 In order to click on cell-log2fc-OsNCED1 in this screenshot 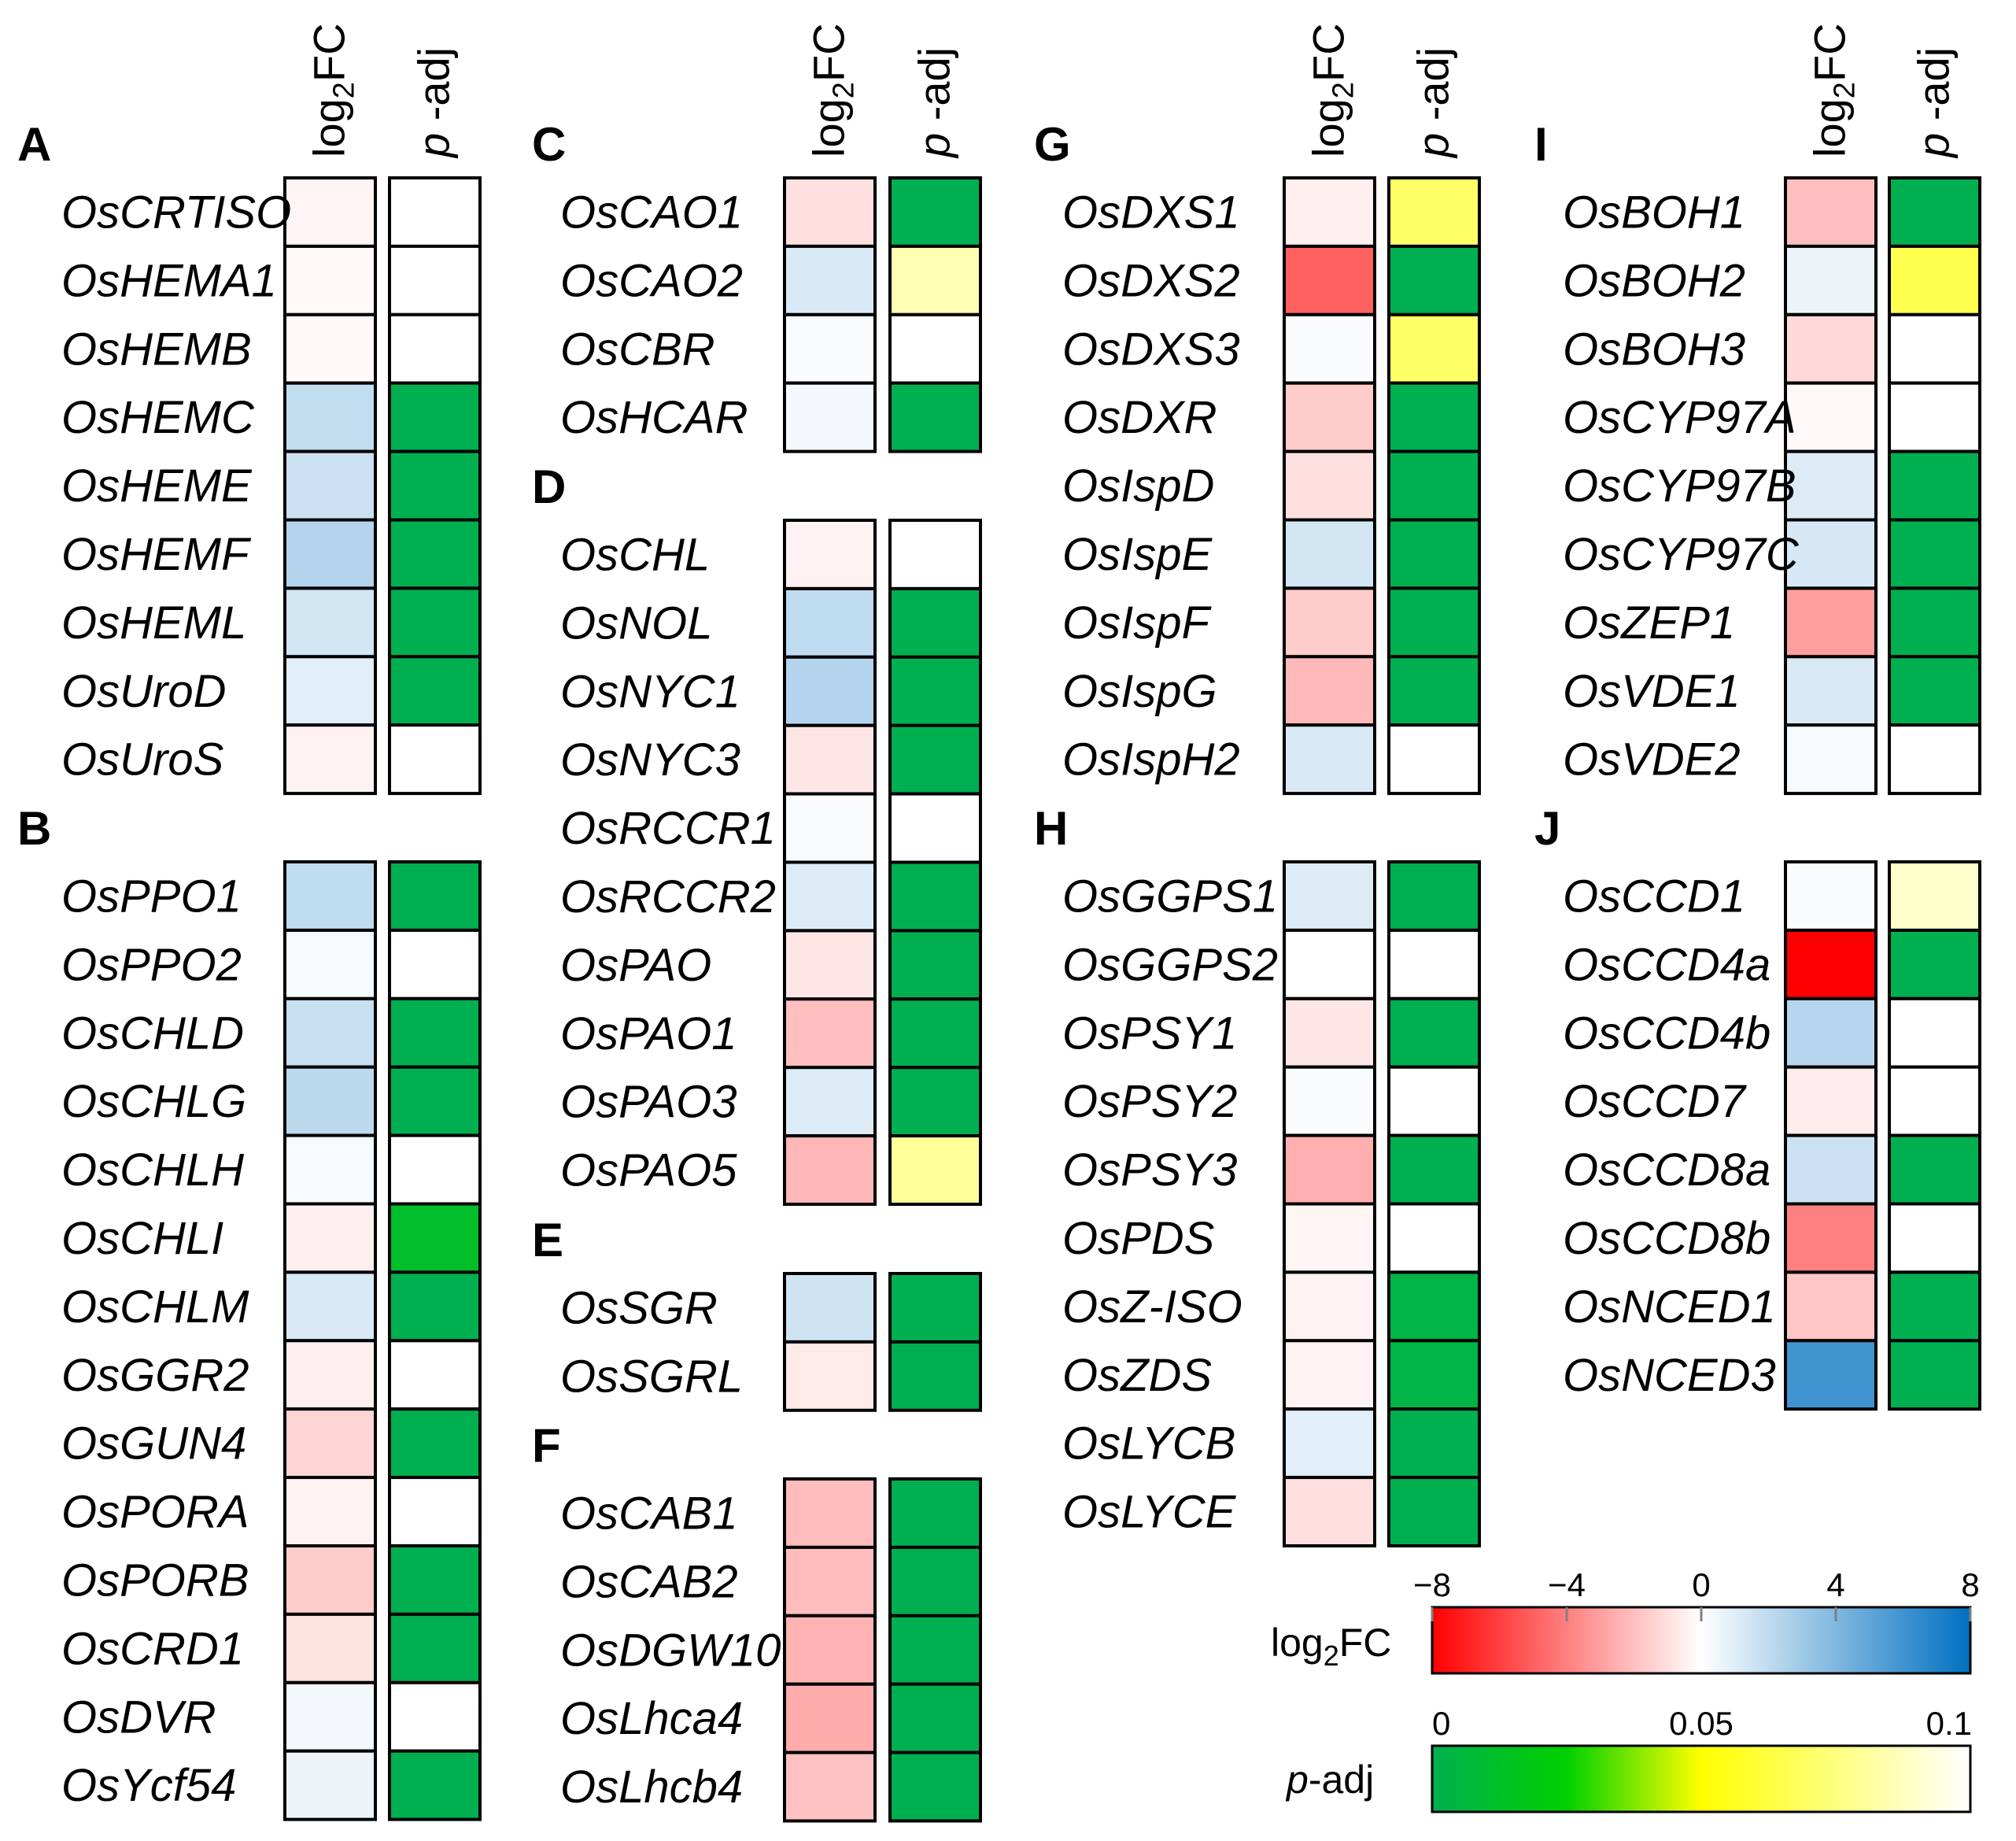, I will do `click(1831, 1306)`.